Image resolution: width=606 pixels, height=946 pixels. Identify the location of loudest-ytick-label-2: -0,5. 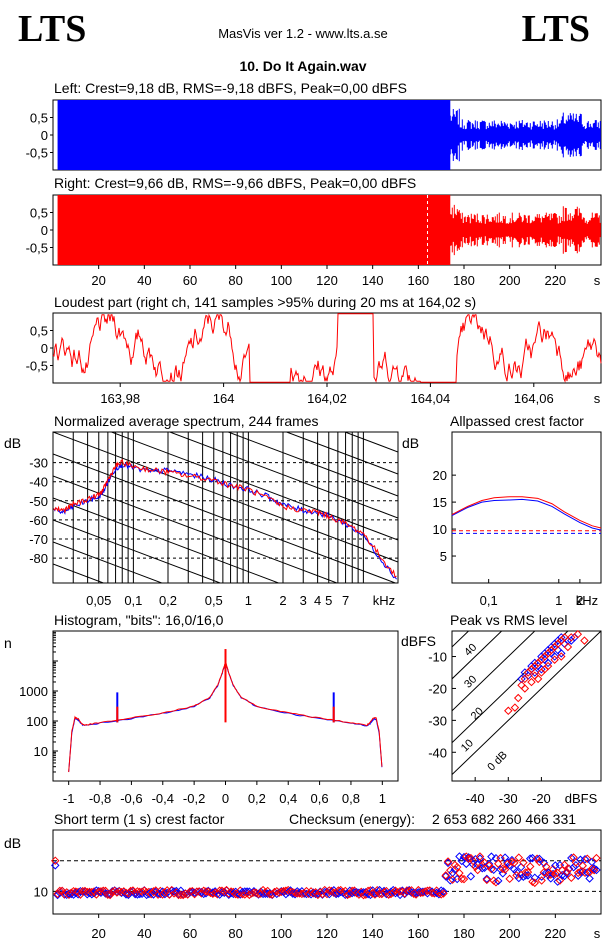
(37, 366).